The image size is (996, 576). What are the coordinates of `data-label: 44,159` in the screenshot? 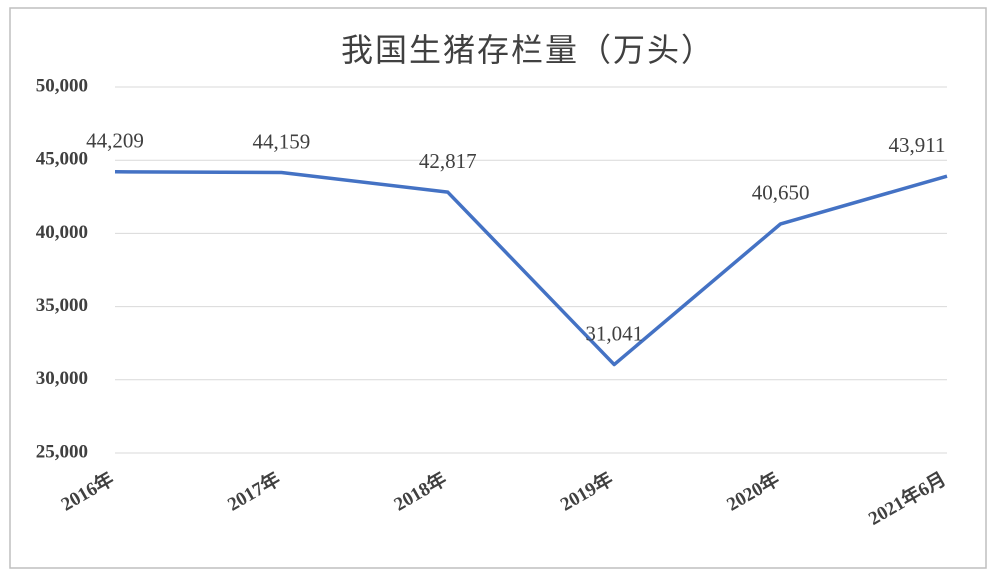 It's located at (282, 141).